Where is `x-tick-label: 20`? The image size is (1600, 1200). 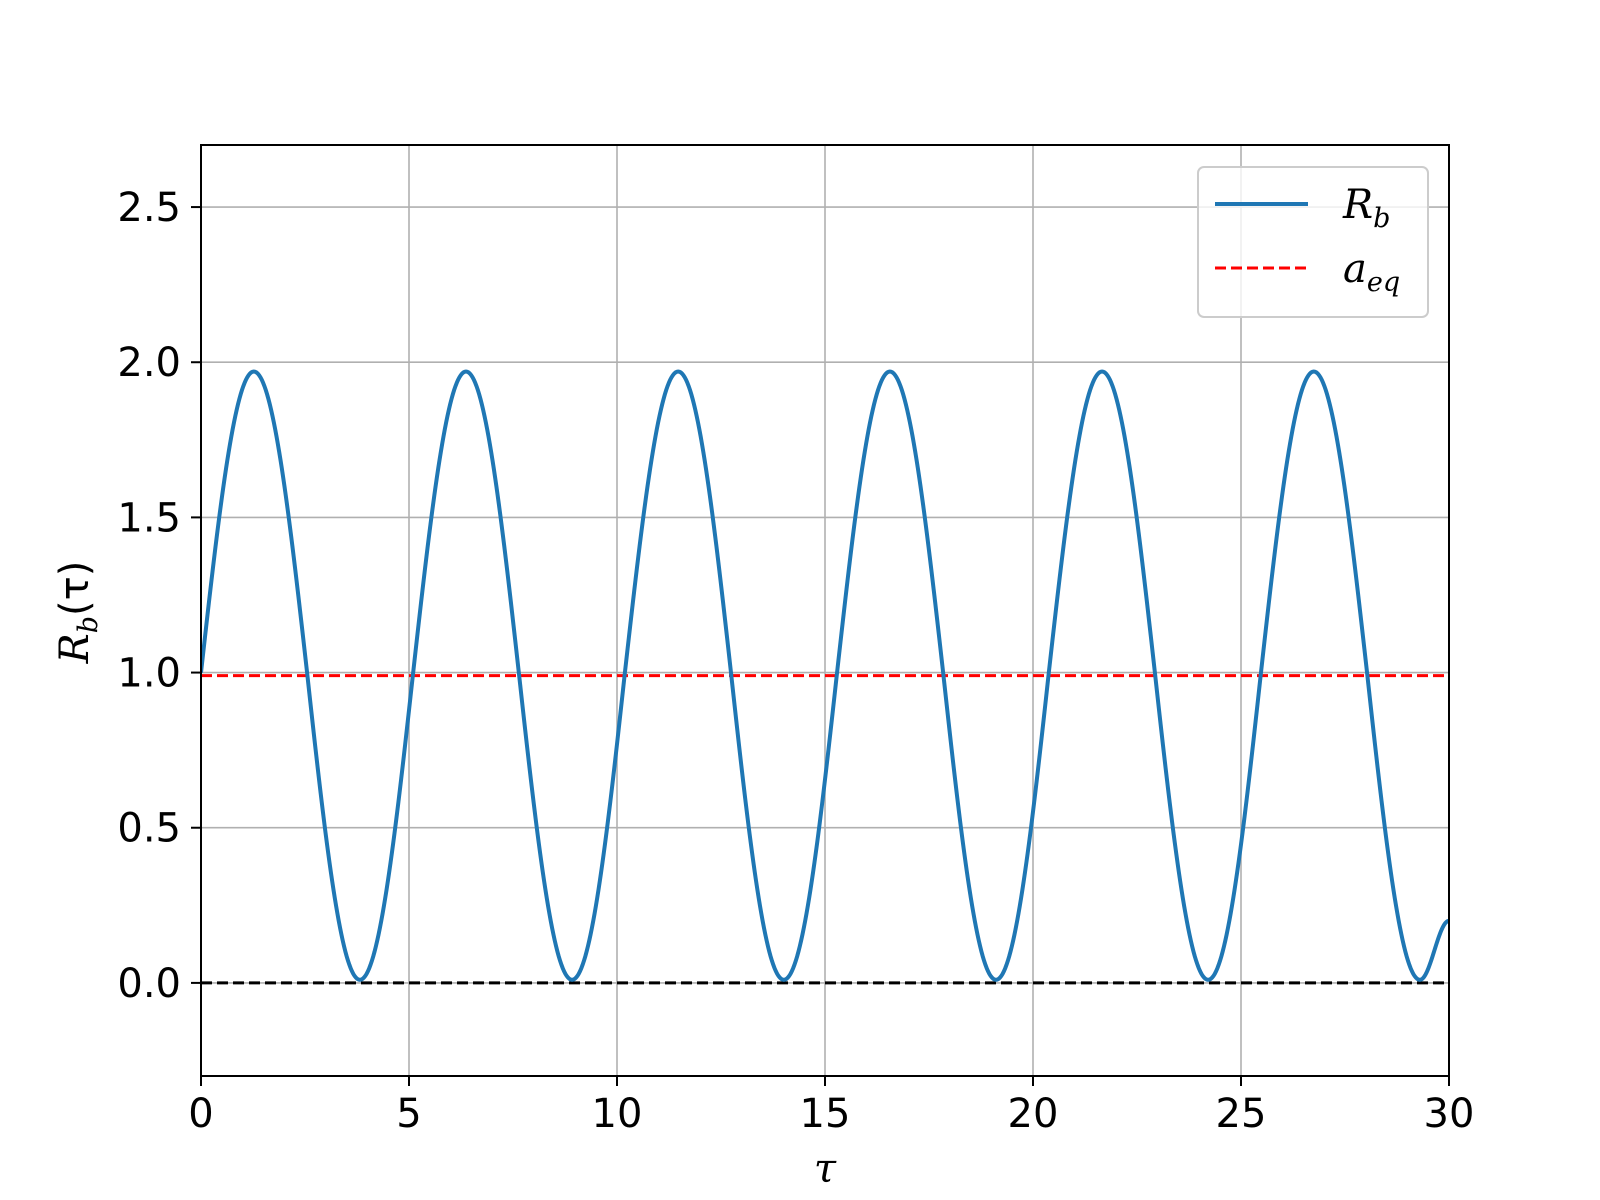 x-tick-label: 20 is located at coordinates (1033, 1114).